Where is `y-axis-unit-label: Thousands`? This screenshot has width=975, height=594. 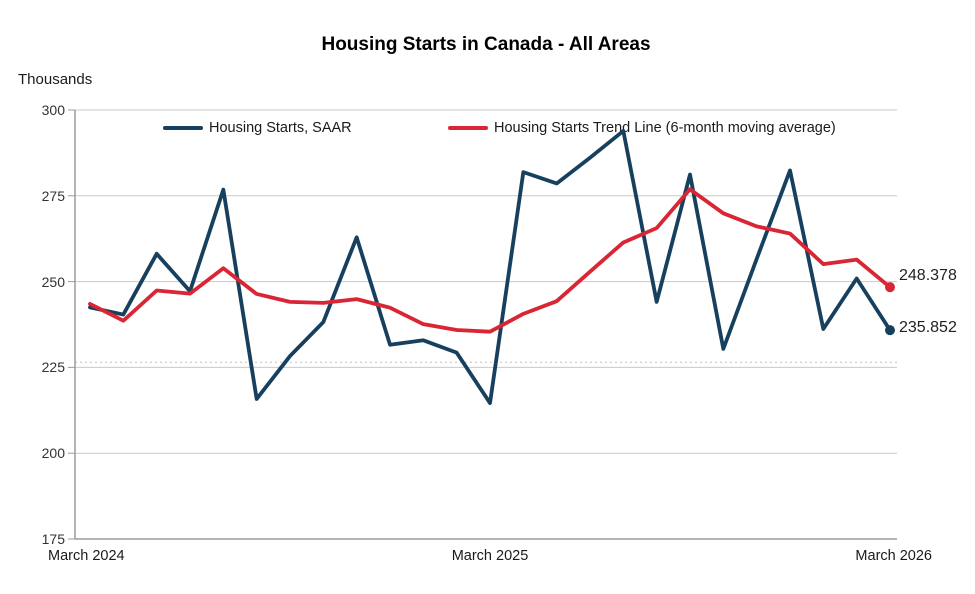 y-axis-unit-label: Thousands is located at coordinates (55, 79).